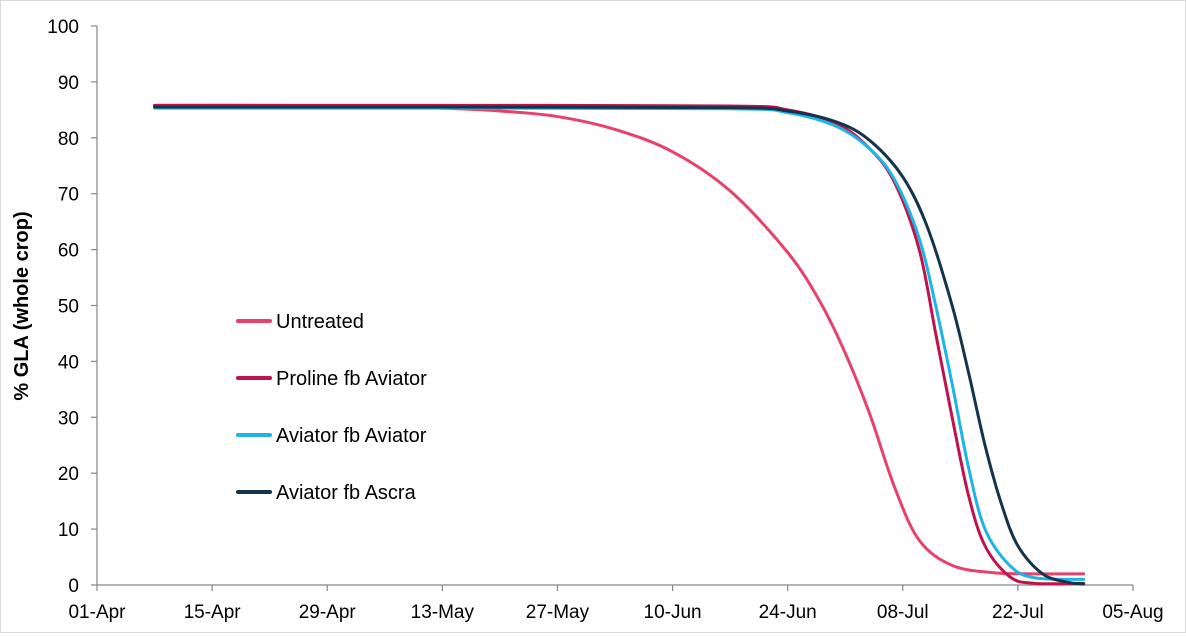 This screenshot has width=1186, height=637. I want to click on y-tick-label: 10, so click(68, 530).